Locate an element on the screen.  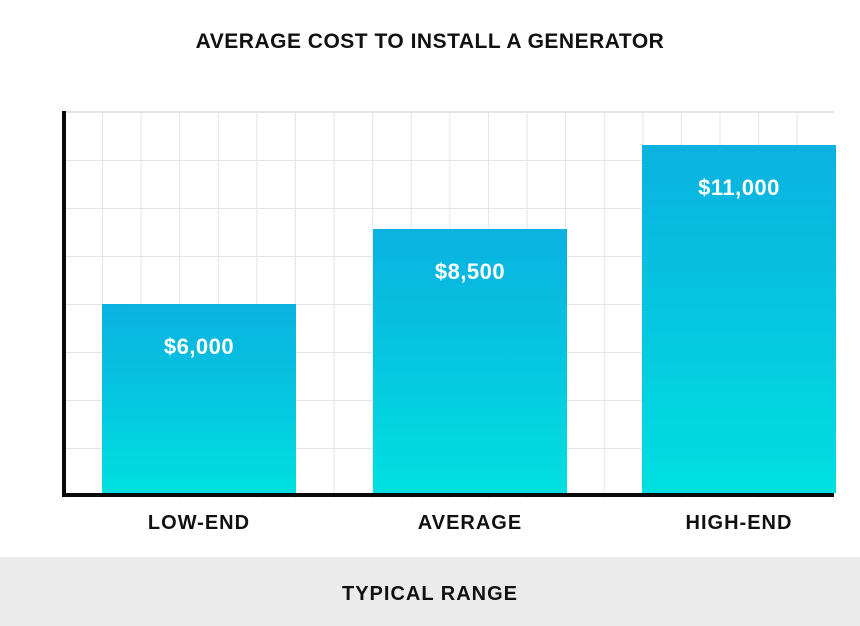
bar-value-label: $6,000 is located at coordinates (199, 346).